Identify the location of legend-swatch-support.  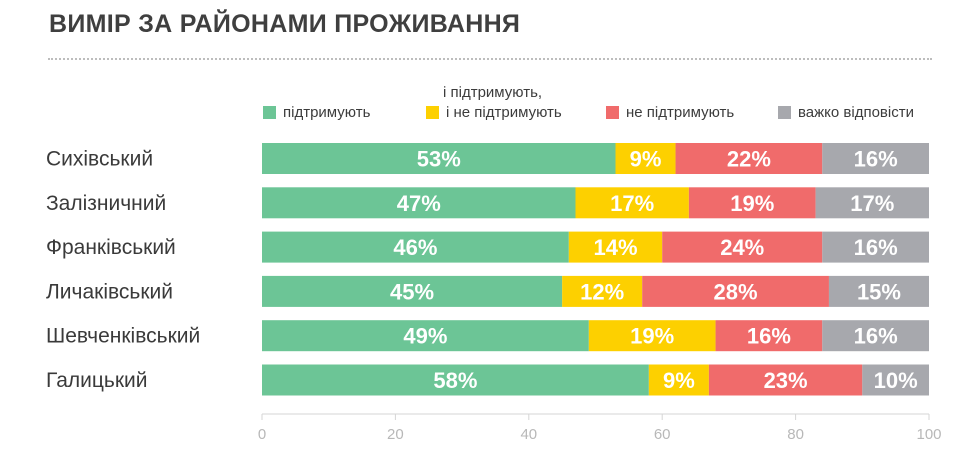
(269, 112).